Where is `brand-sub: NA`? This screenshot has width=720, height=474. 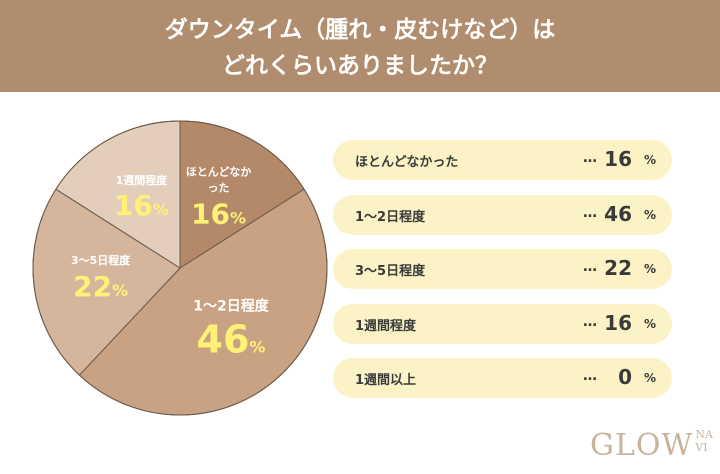 brand-sub: NA is located at coordinates (704, 434).